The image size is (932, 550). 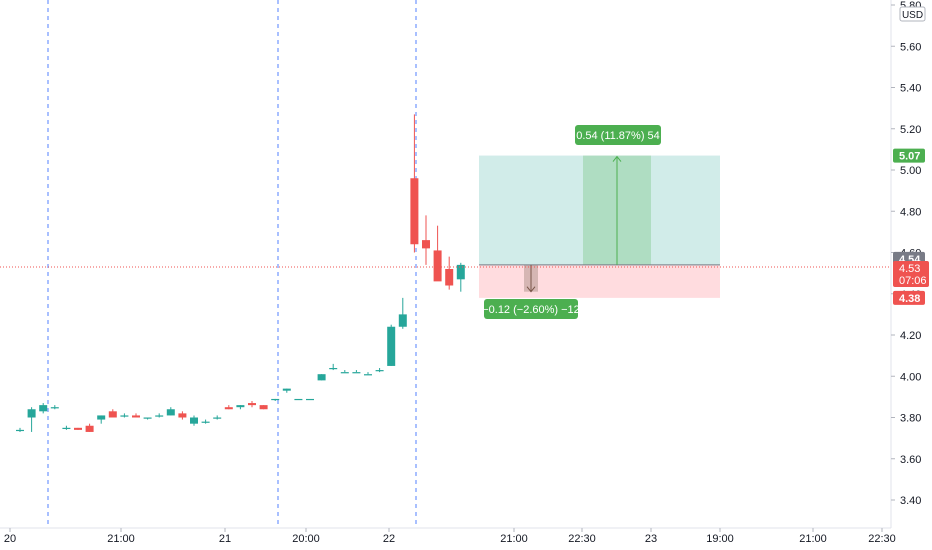 I want to click on stop-price-tag: 4.38, so click(x=909, y=299).